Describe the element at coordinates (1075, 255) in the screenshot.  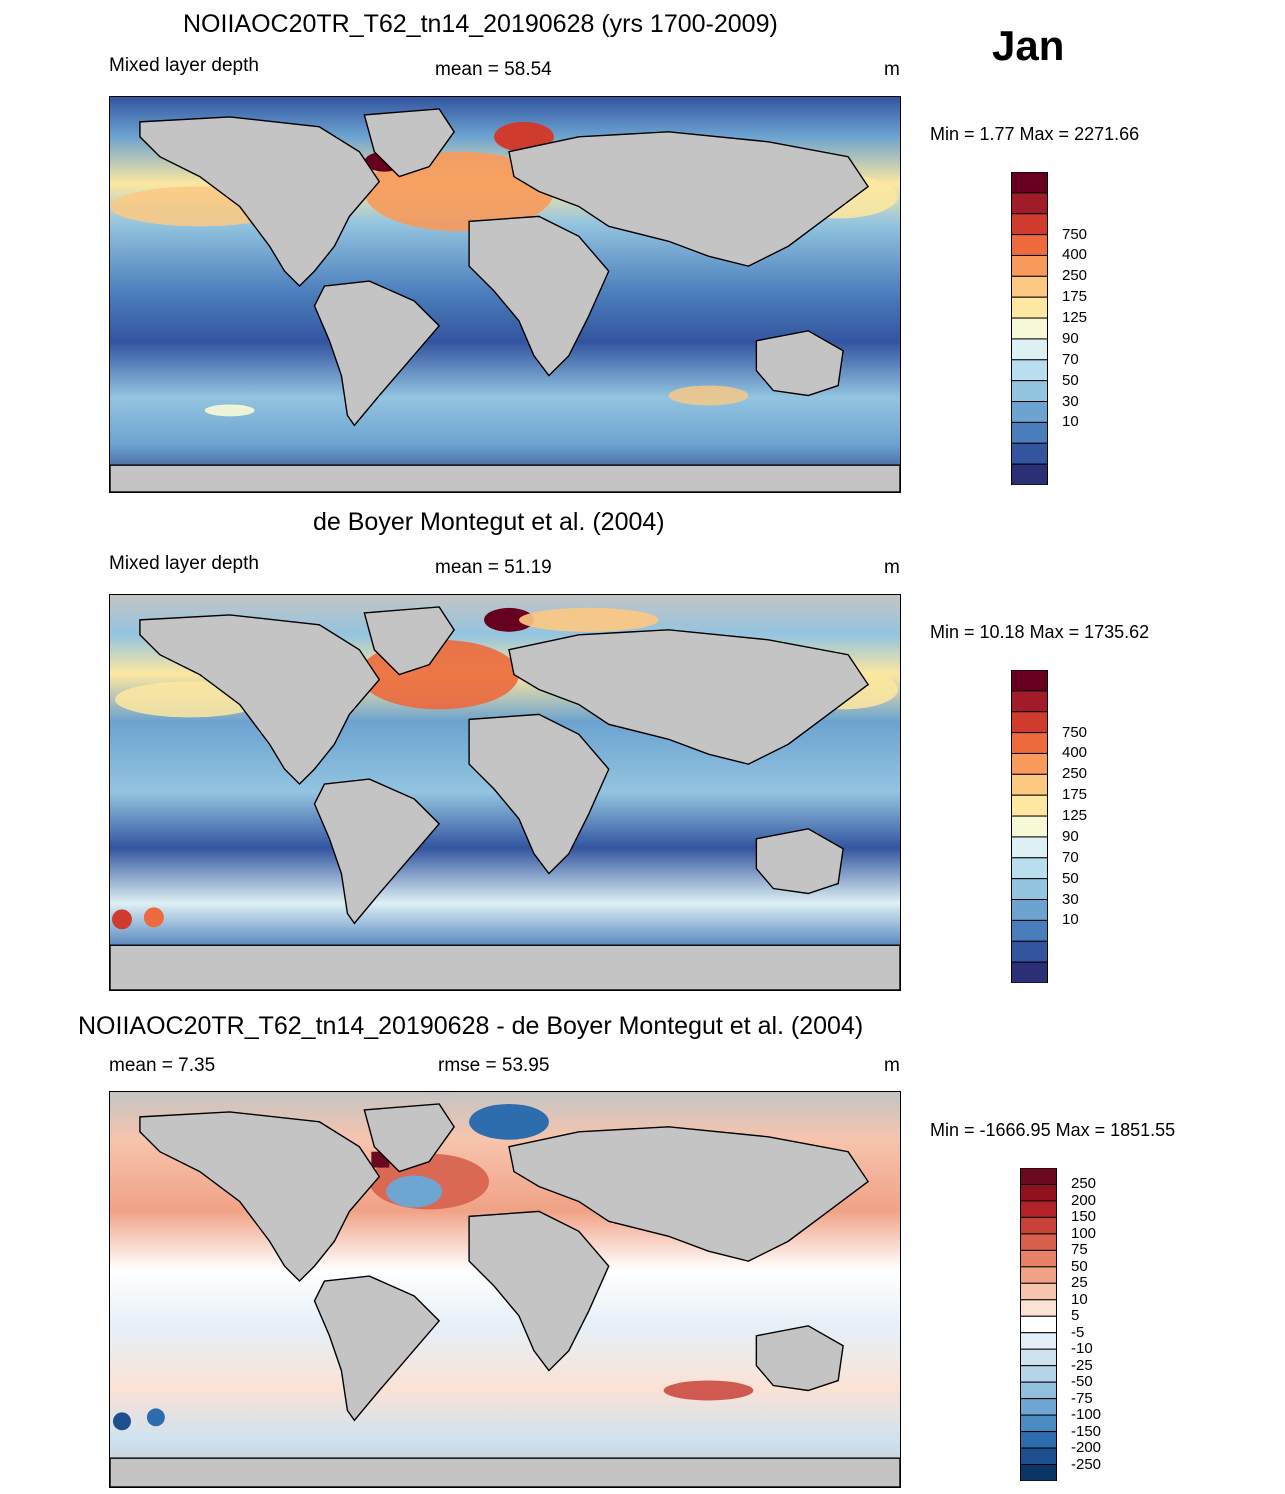
I see `colorbar-label: 400` at that location.